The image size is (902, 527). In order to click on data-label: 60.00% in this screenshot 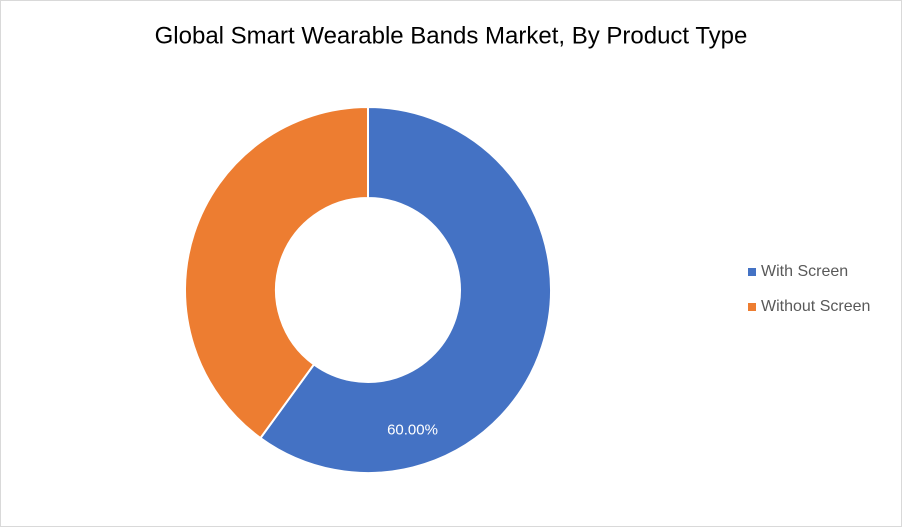, I will do `click(412, 430)`.